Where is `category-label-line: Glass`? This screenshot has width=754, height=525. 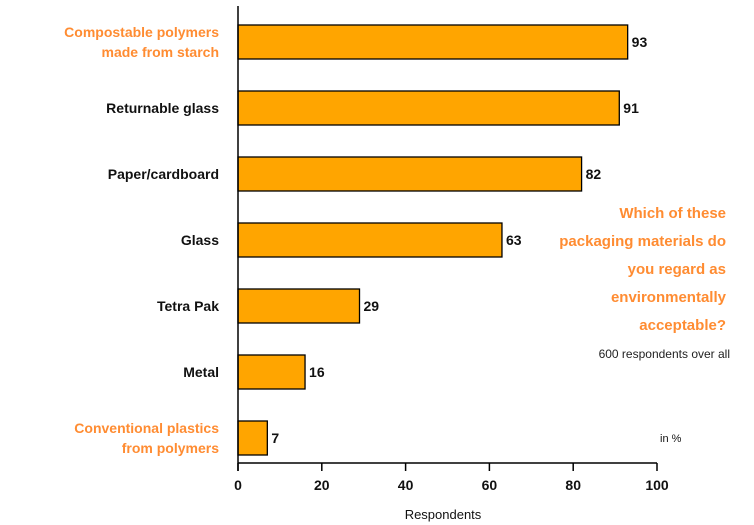
category-label-line: Glass is located at coordinates (200, 240).